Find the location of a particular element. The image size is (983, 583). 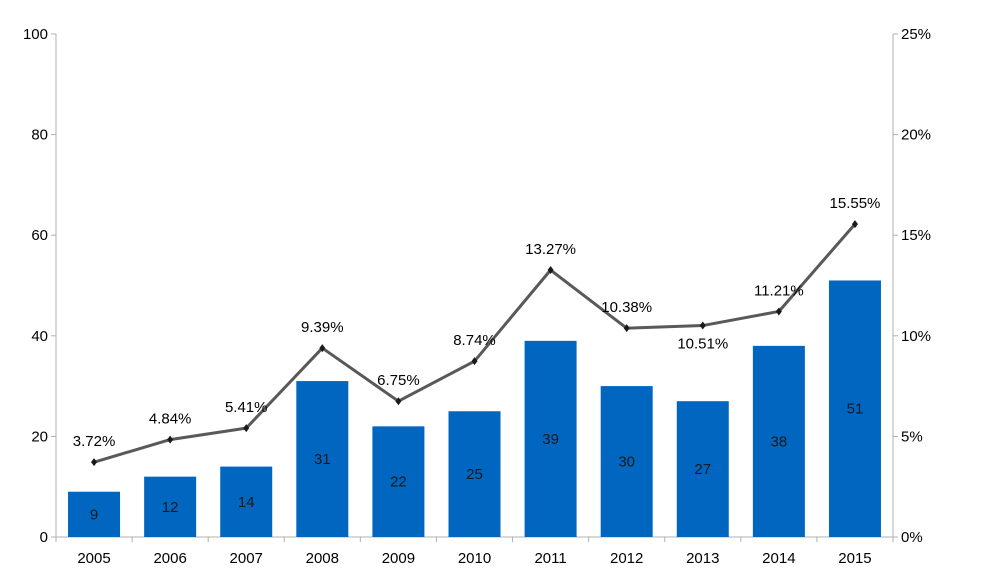

bar-value-label: 14 is located at coordinates (246, 502).